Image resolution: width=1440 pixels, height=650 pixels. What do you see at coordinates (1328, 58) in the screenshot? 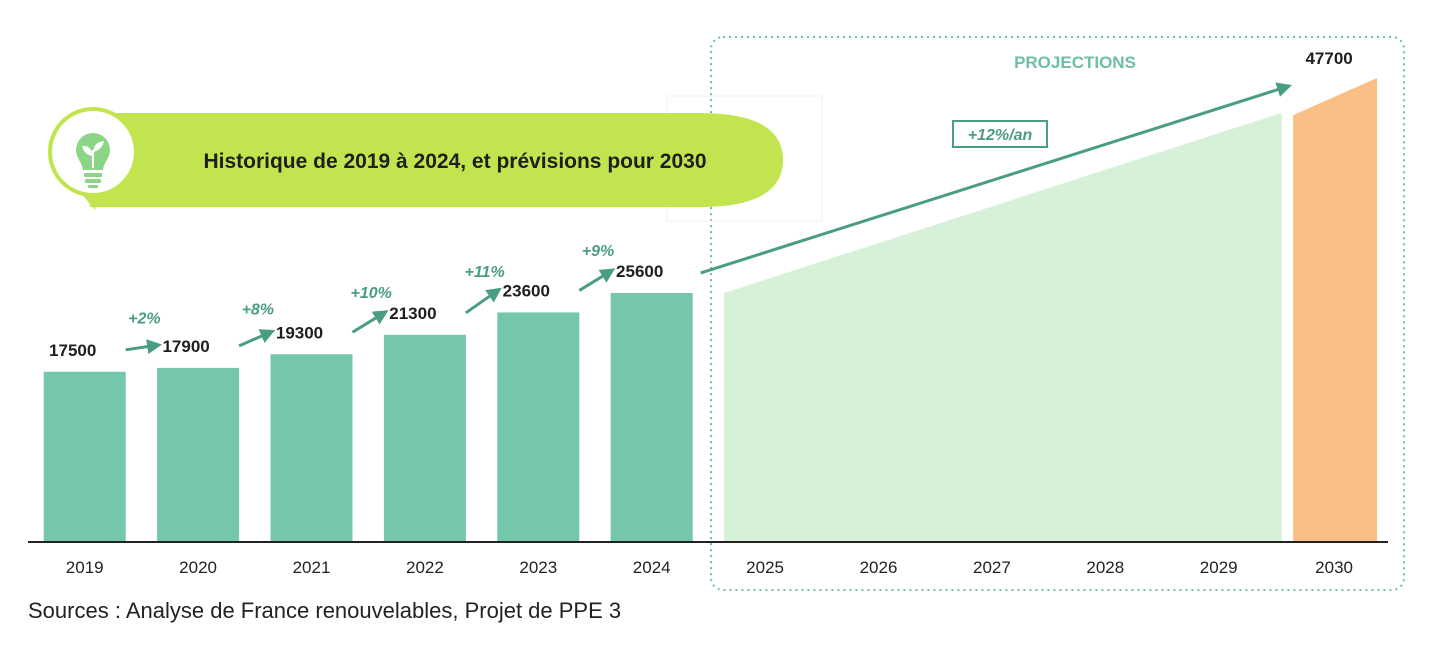
I see `data-label-2030: 47700` at bounding box center [1328, 58].